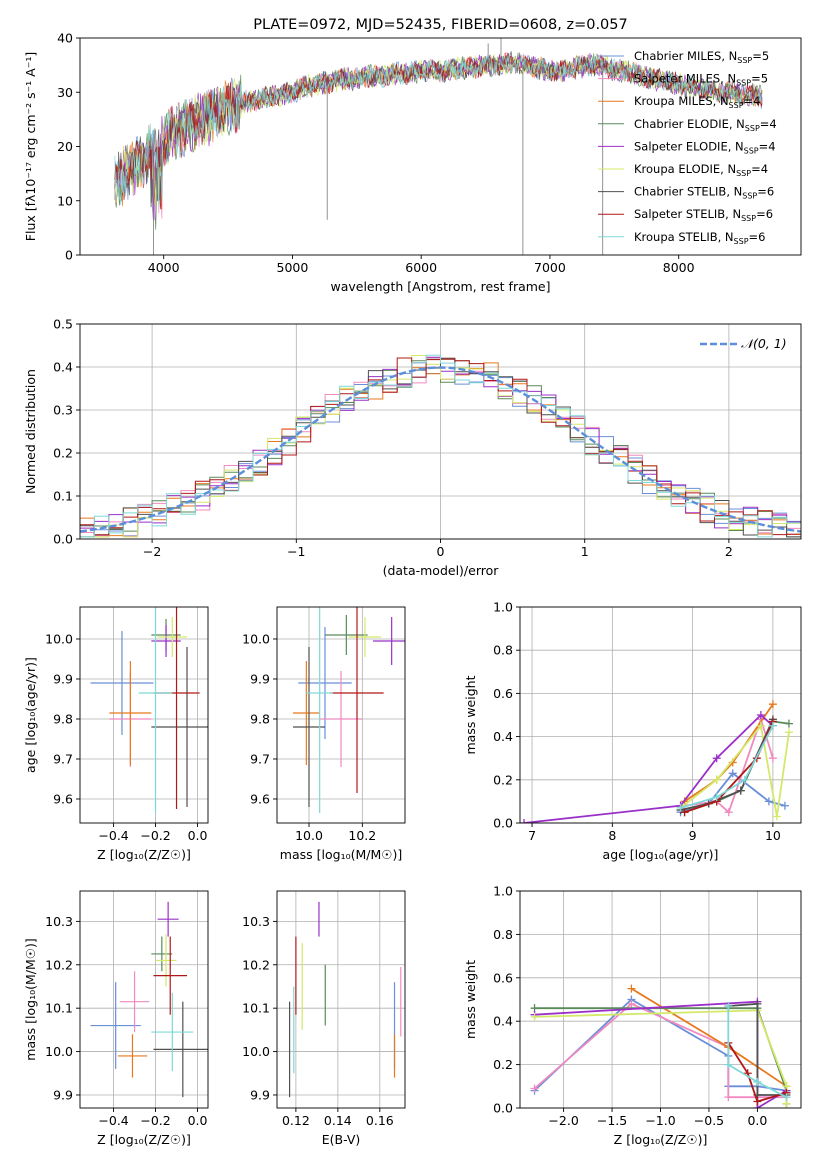  What do you see at coordinates (164, 267) in the screenshot?
I see `x-tick-label: 4000` at bounding box center [164, 267].